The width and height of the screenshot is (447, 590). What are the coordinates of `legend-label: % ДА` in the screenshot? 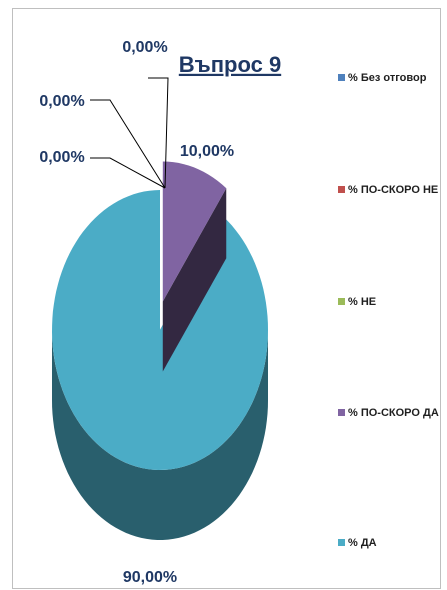 It's located at (362, 543).